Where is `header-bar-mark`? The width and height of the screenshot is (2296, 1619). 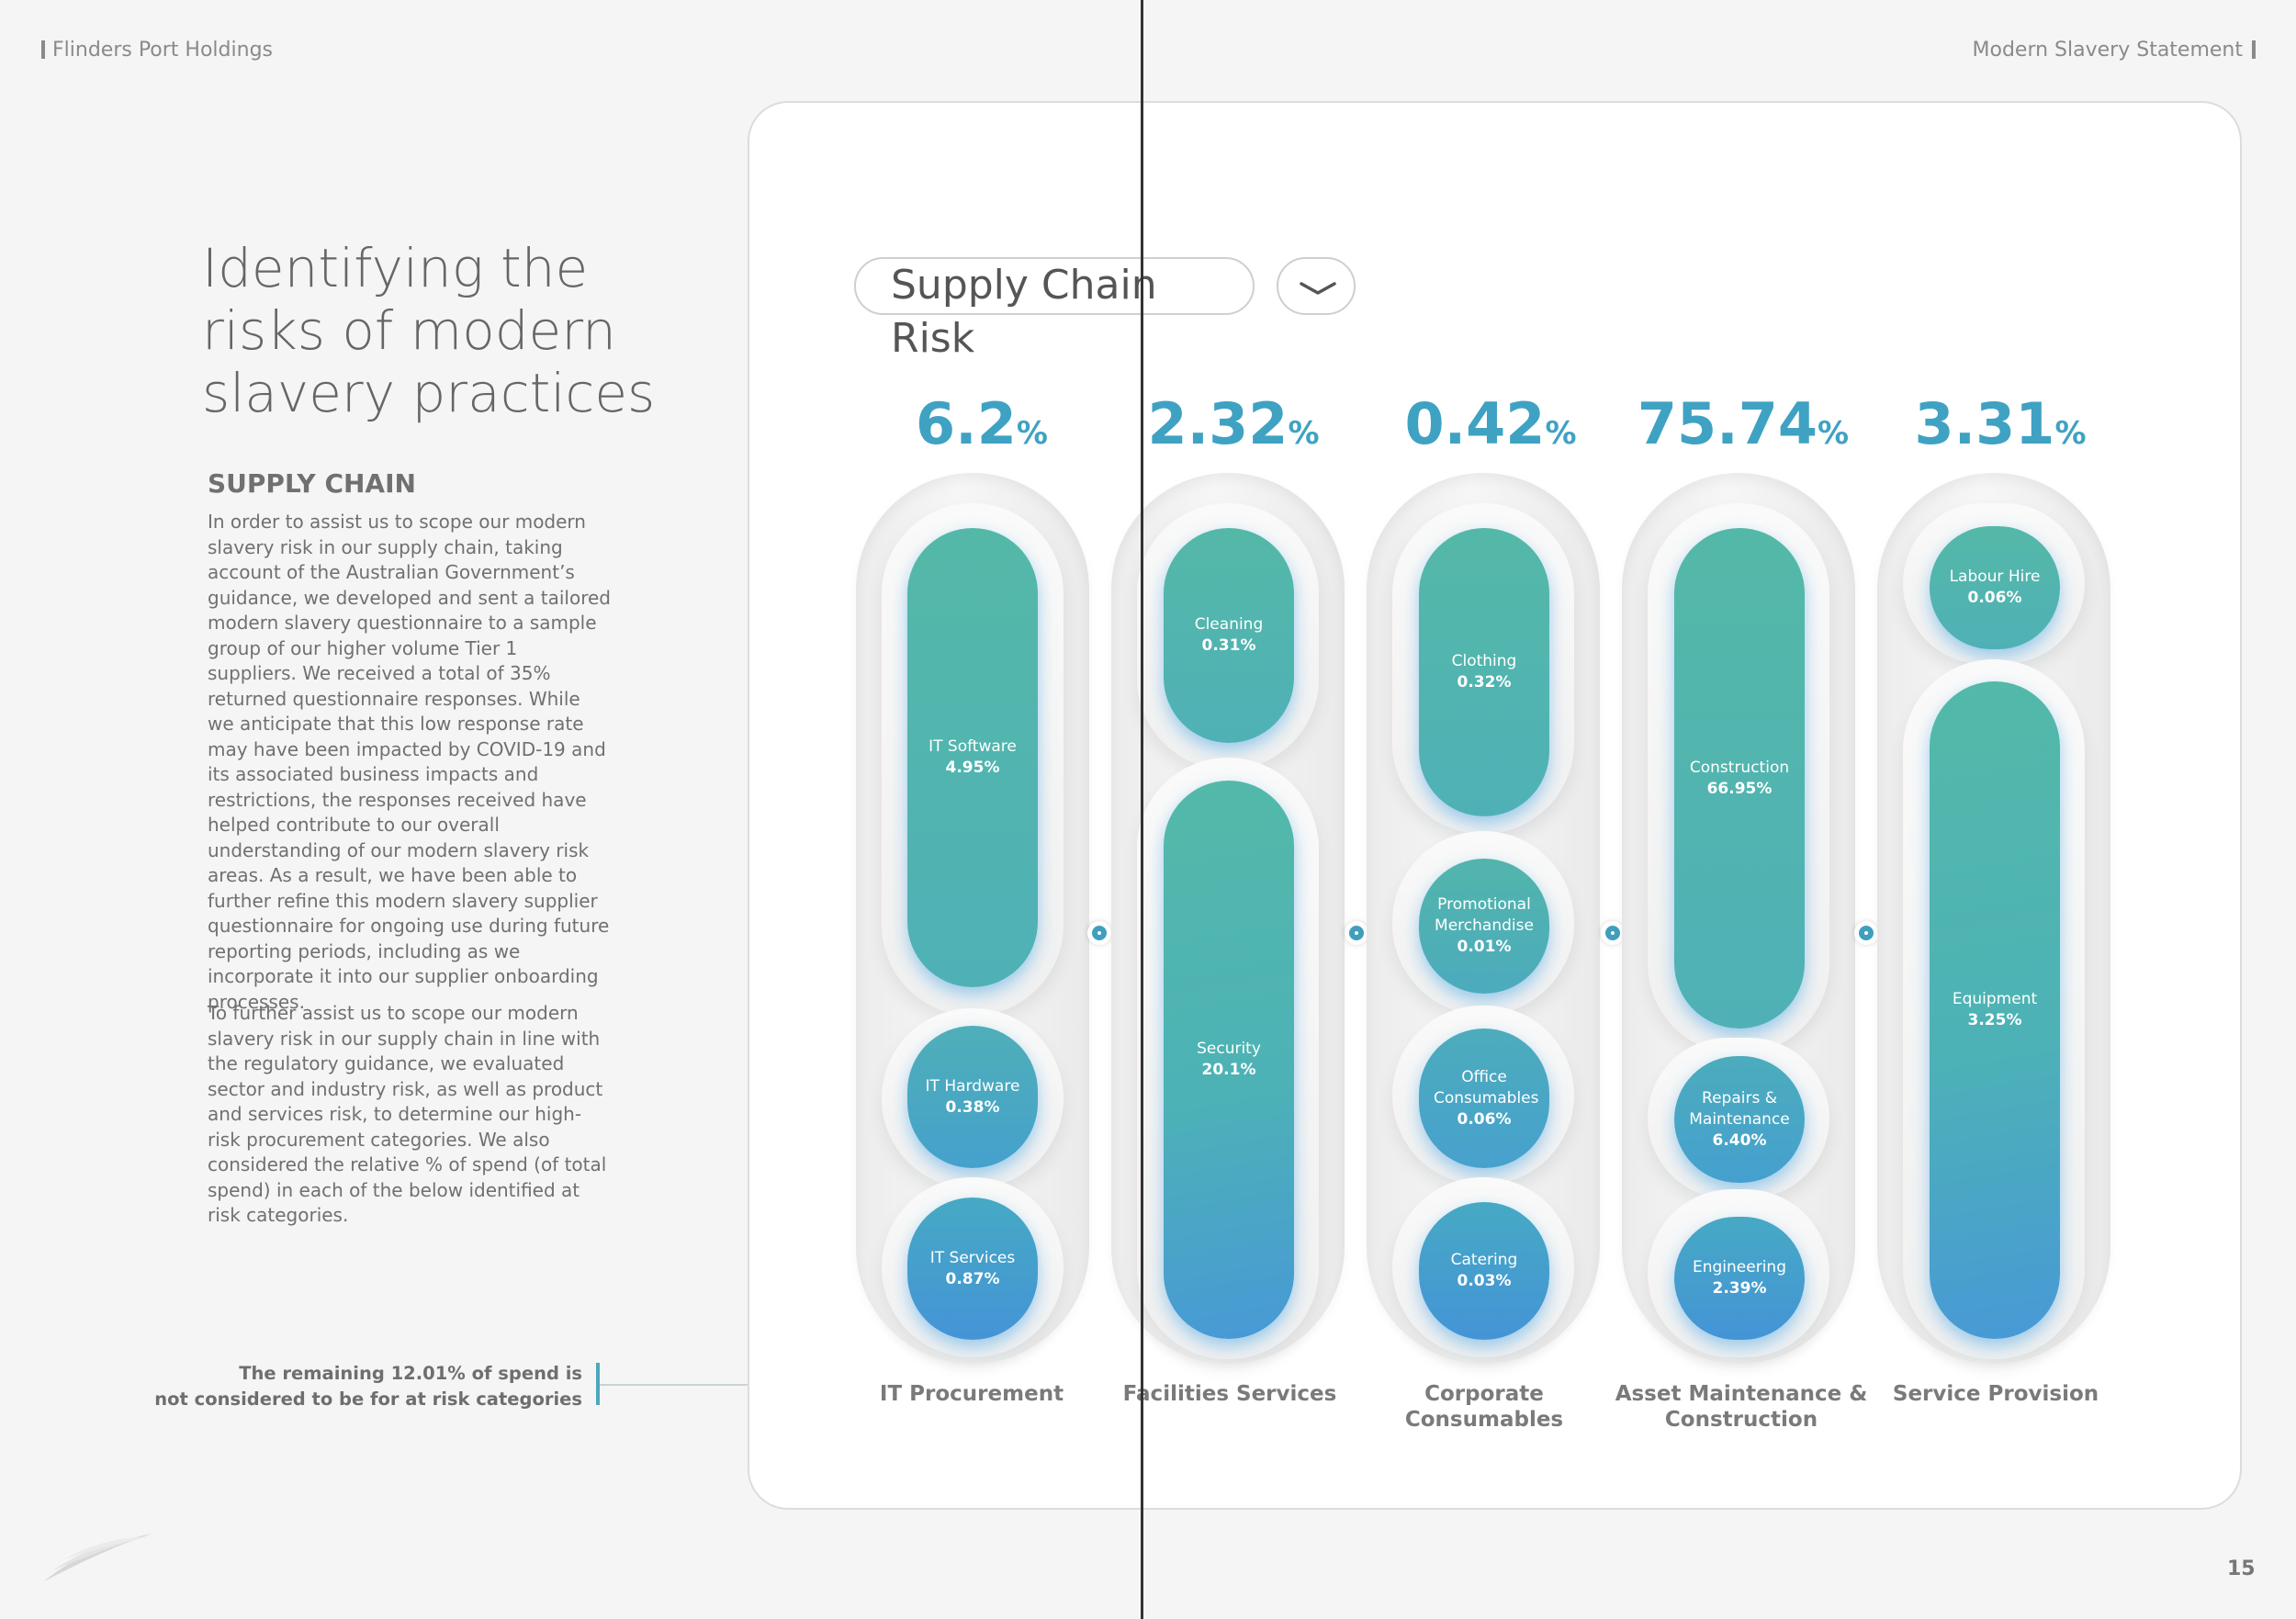 header-bar-mark is located at coordinates (43, 49).